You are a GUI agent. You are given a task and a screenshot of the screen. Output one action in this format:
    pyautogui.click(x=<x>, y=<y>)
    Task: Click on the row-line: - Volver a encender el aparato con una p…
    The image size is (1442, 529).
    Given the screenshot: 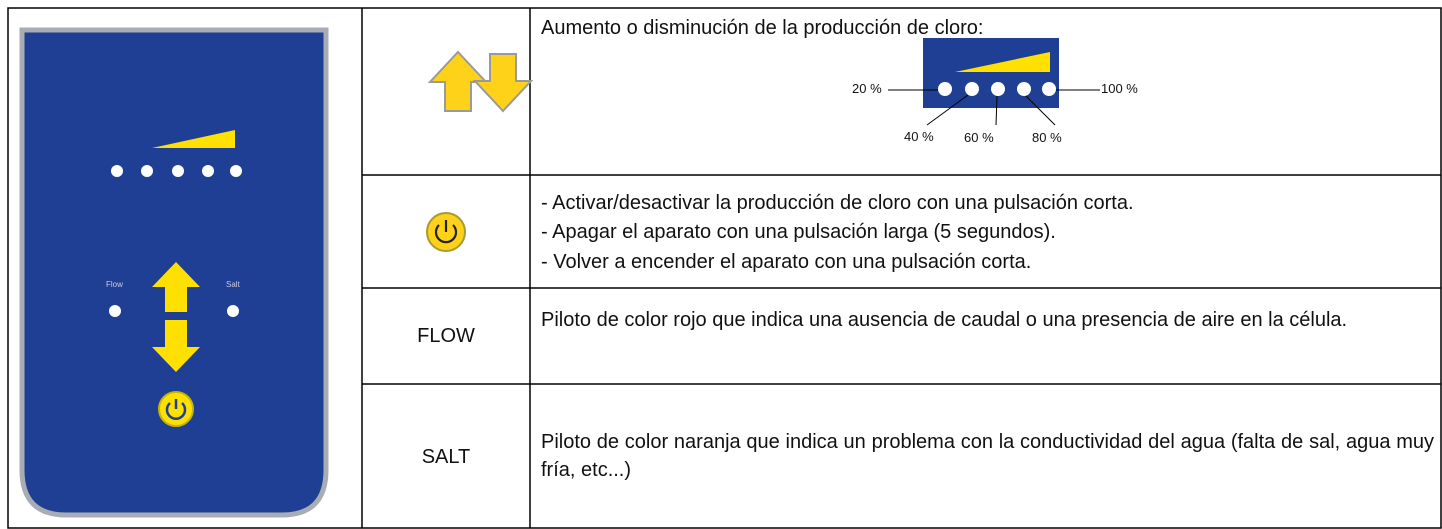 What is the action you would take?
    pyautogui.click(x=786, y=262)
    